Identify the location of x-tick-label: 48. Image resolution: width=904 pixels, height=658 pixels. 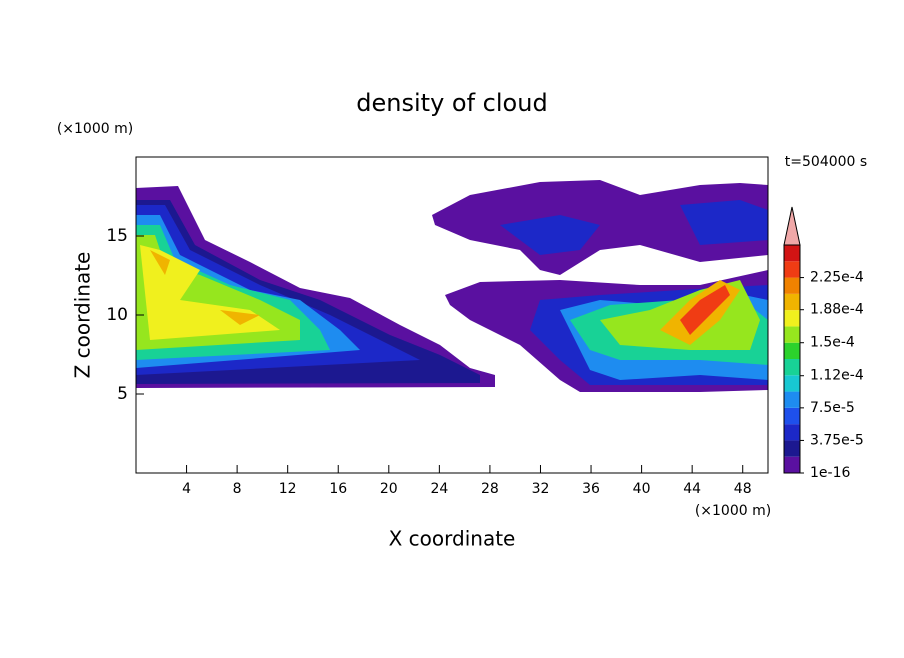
(743, 489).